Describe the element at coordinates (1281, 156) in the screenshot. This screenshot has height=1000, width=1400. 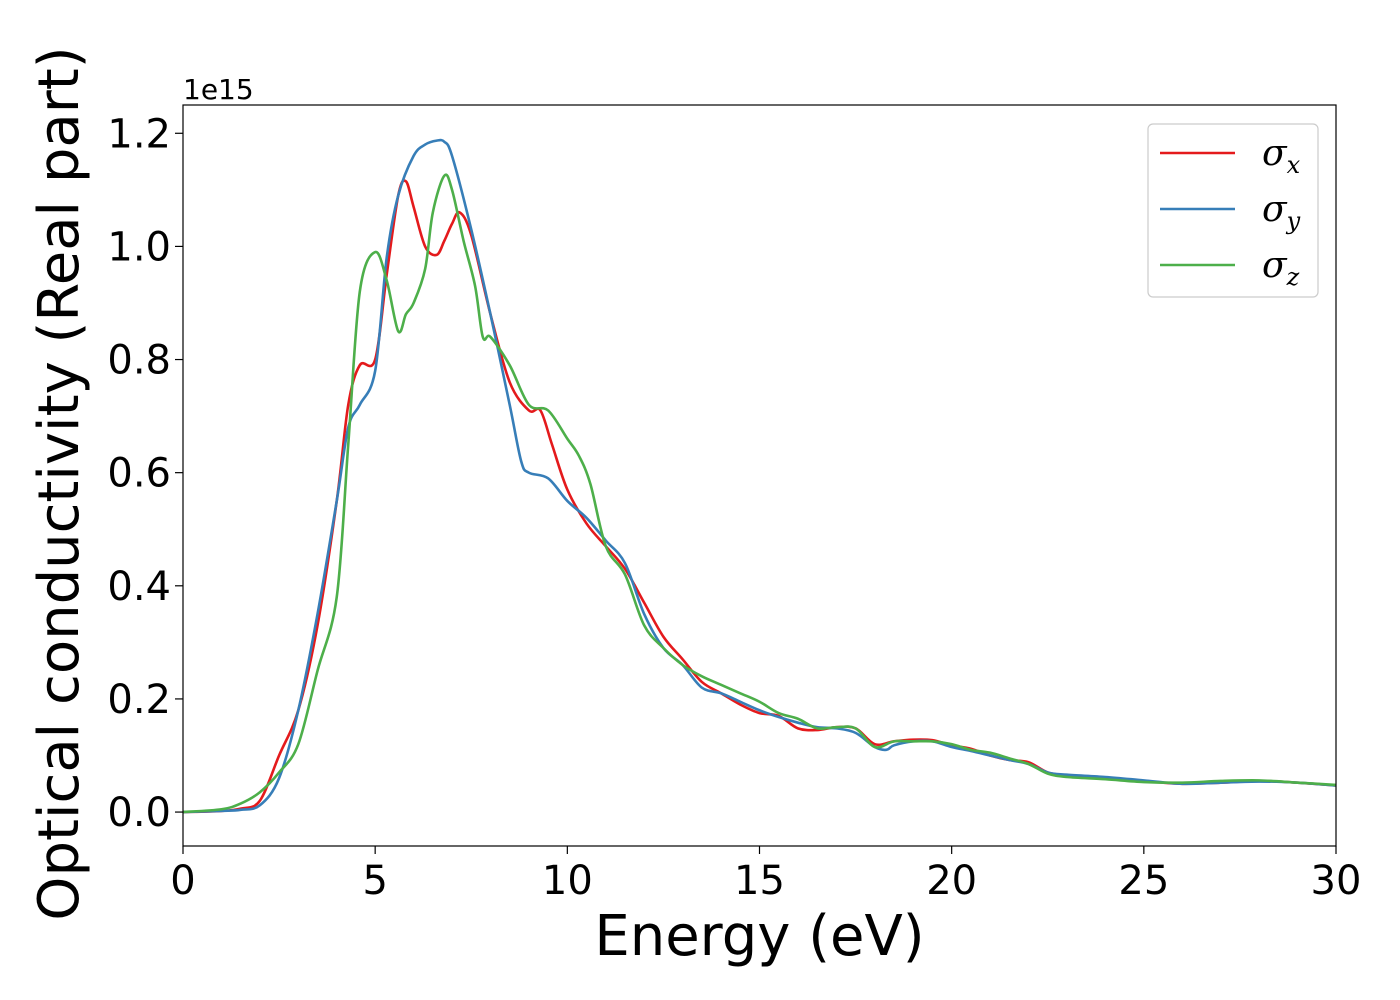
I see `legend-label-x: σx` at that location.